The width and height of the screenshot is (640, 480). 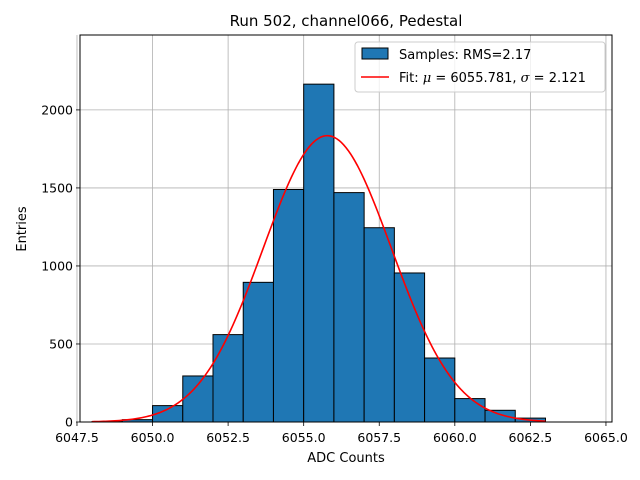 I want to click on x-tick-label: 6052.5, so click(x=228, y=437).